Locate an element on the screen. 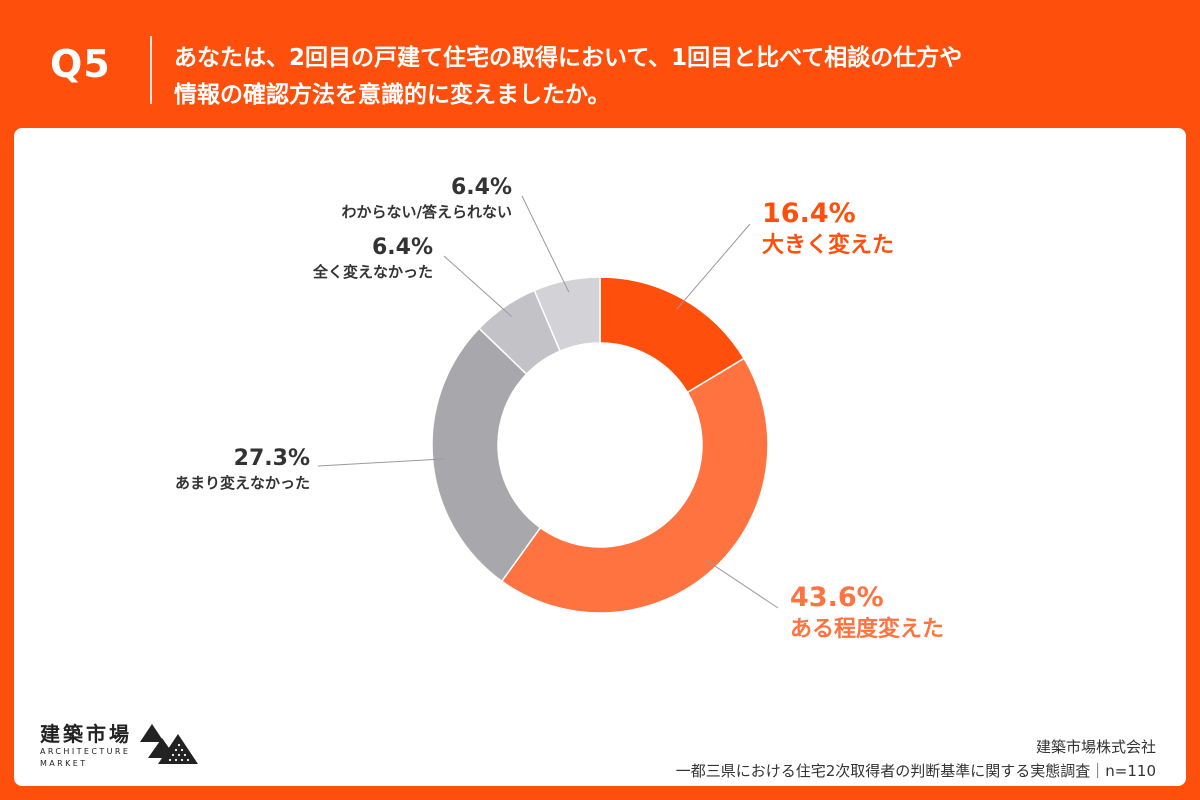  slice-value-label-5: 6.4% is located at coordinates (481, 187).